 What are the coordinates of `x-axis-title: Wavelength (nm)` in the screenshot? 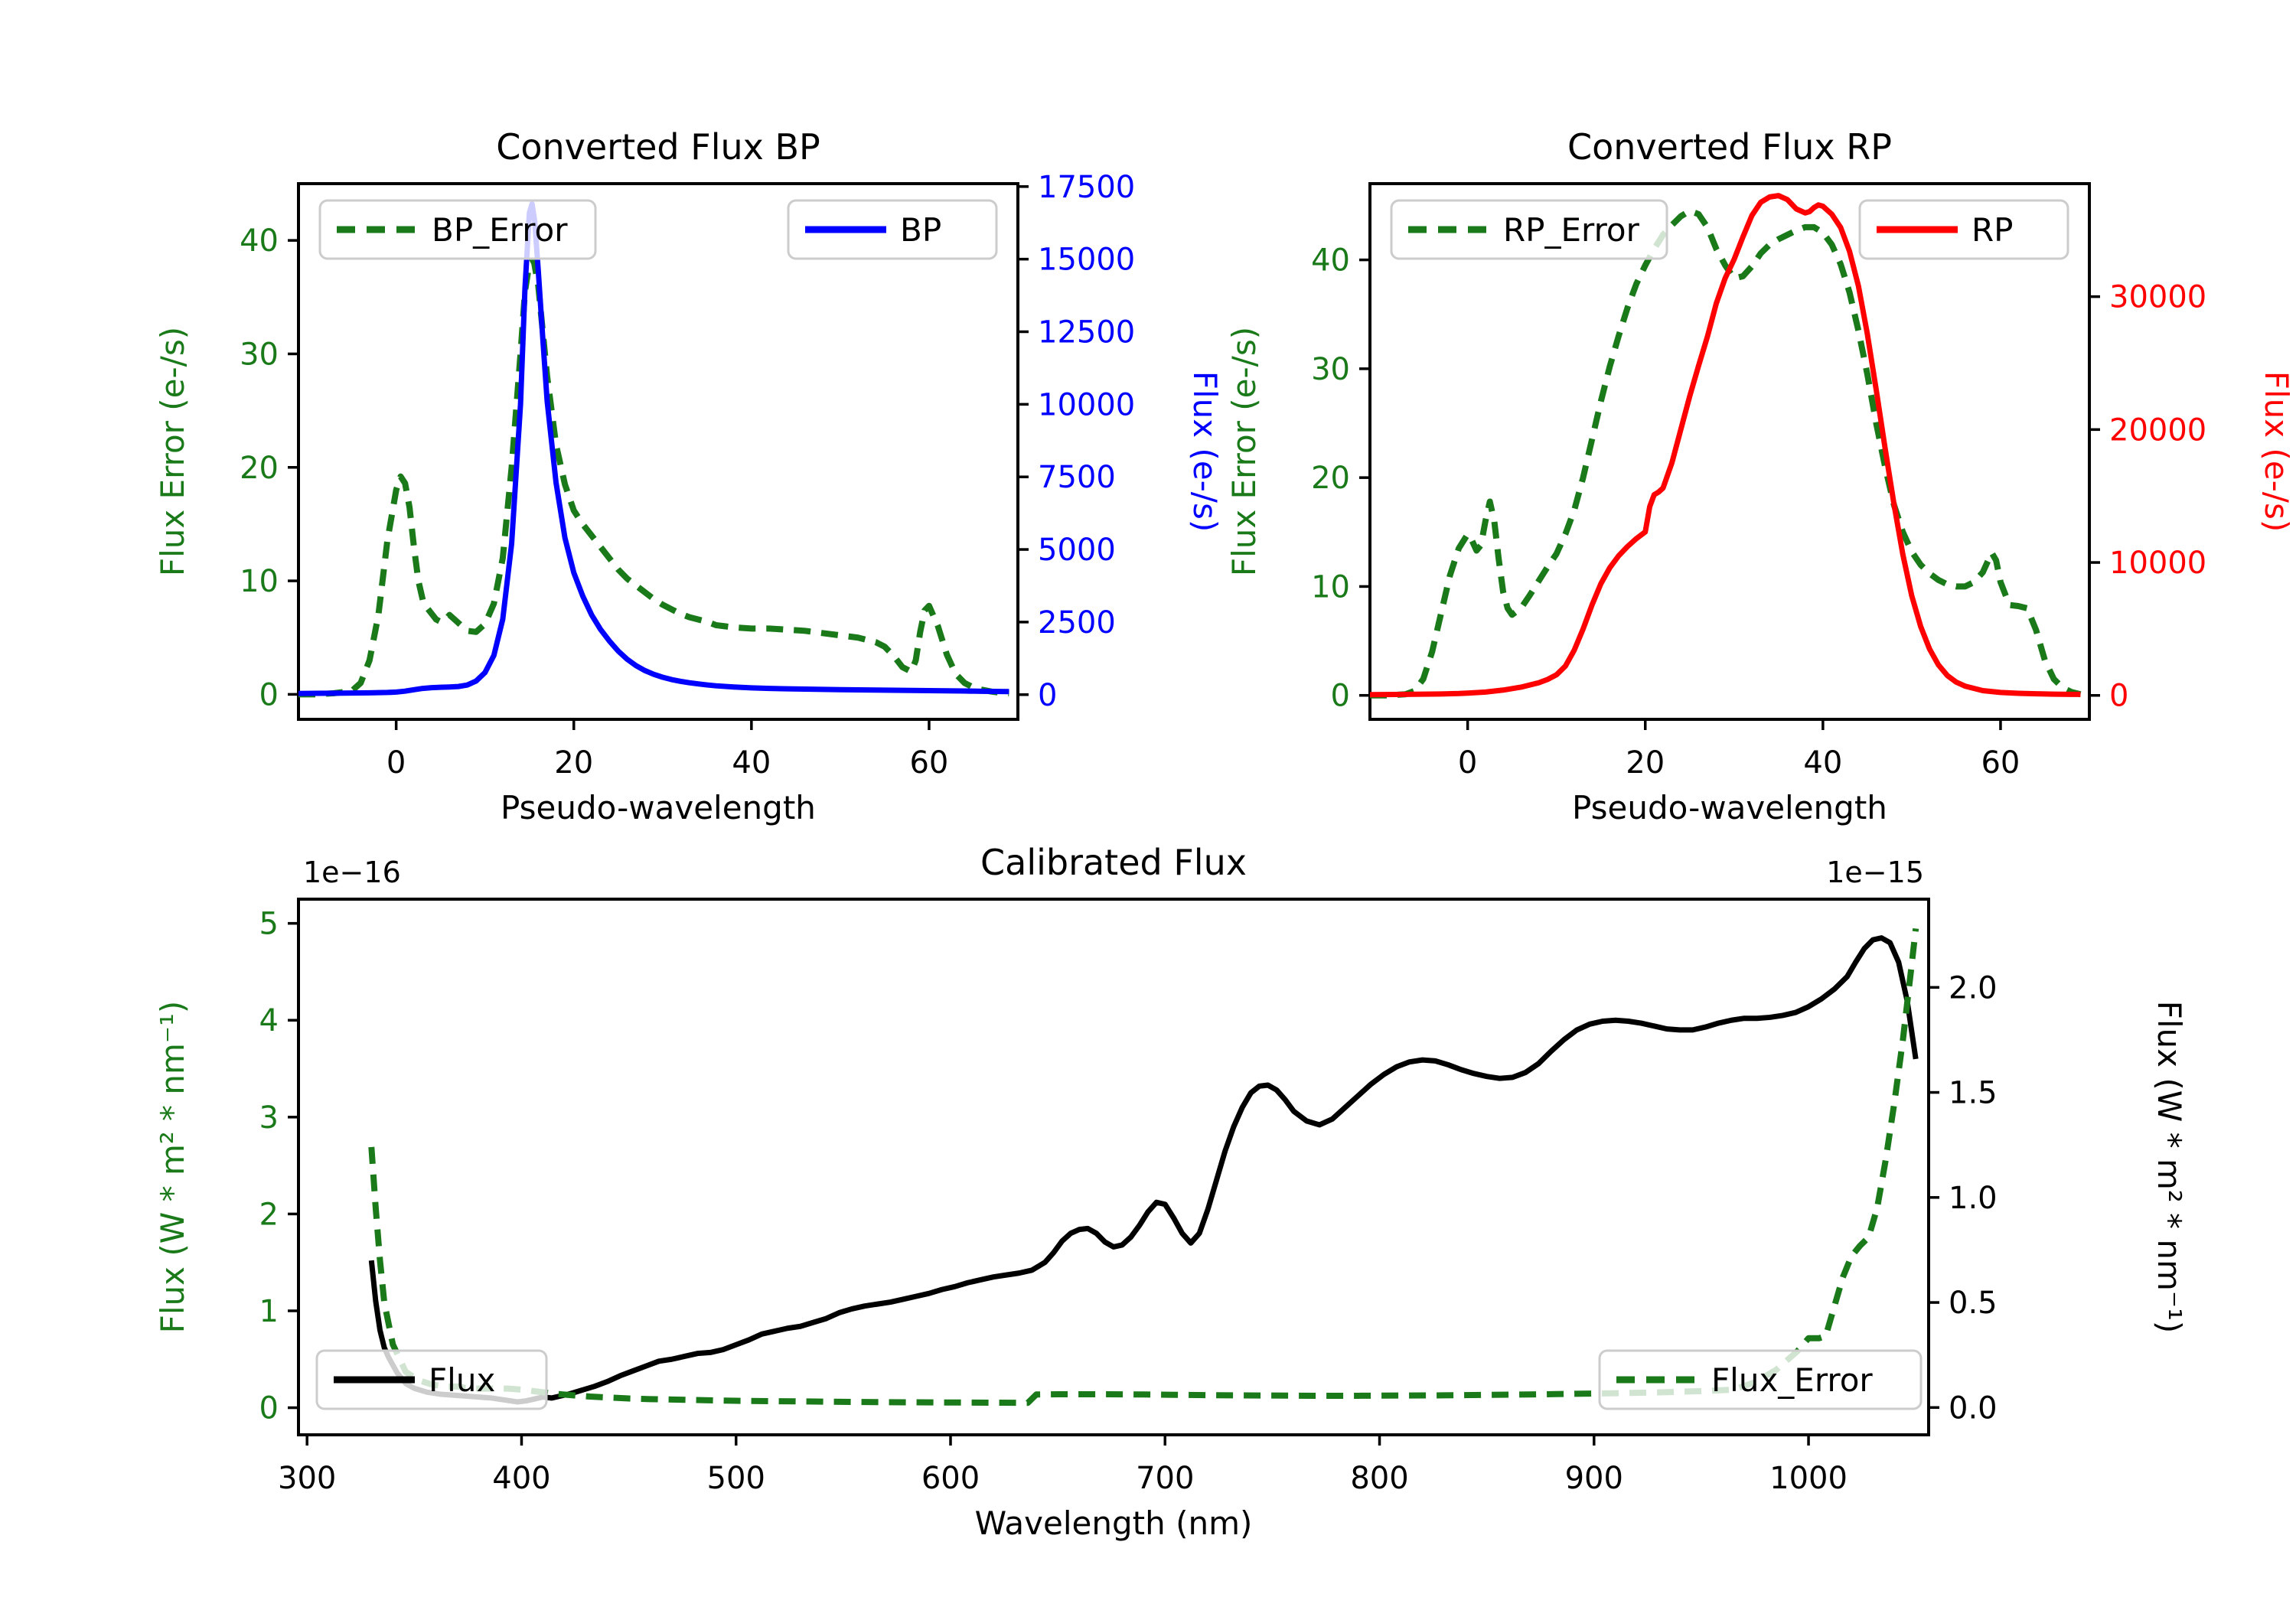 It's located at (1114, 1523).